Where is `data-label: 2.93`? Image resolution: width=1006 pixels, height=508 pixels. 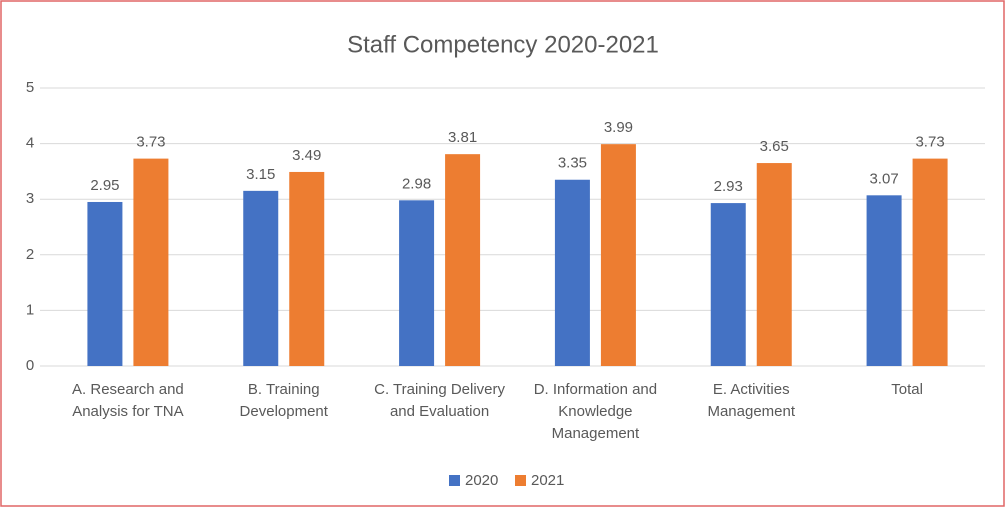 data-label: 2.93 is located at coordinates (728, 186).